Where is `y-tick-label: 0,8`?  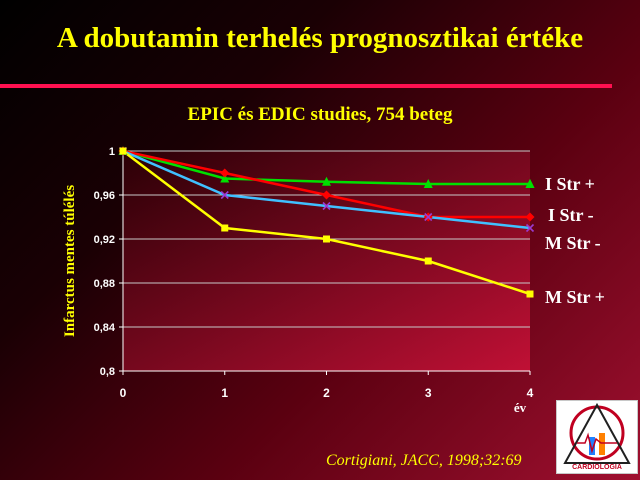 y-tick-label: 0,8 is located at coordinates (107, 372).